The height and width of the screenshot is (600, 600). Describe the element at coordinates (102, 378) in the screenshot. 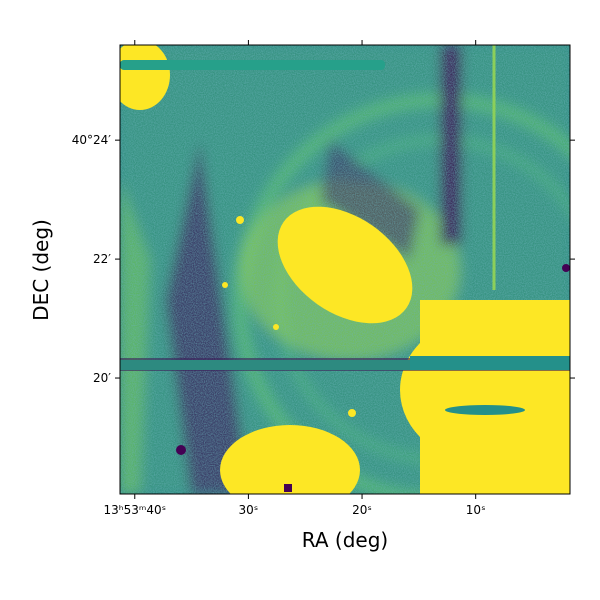

I see `y-tick-label: 20′` at that location.